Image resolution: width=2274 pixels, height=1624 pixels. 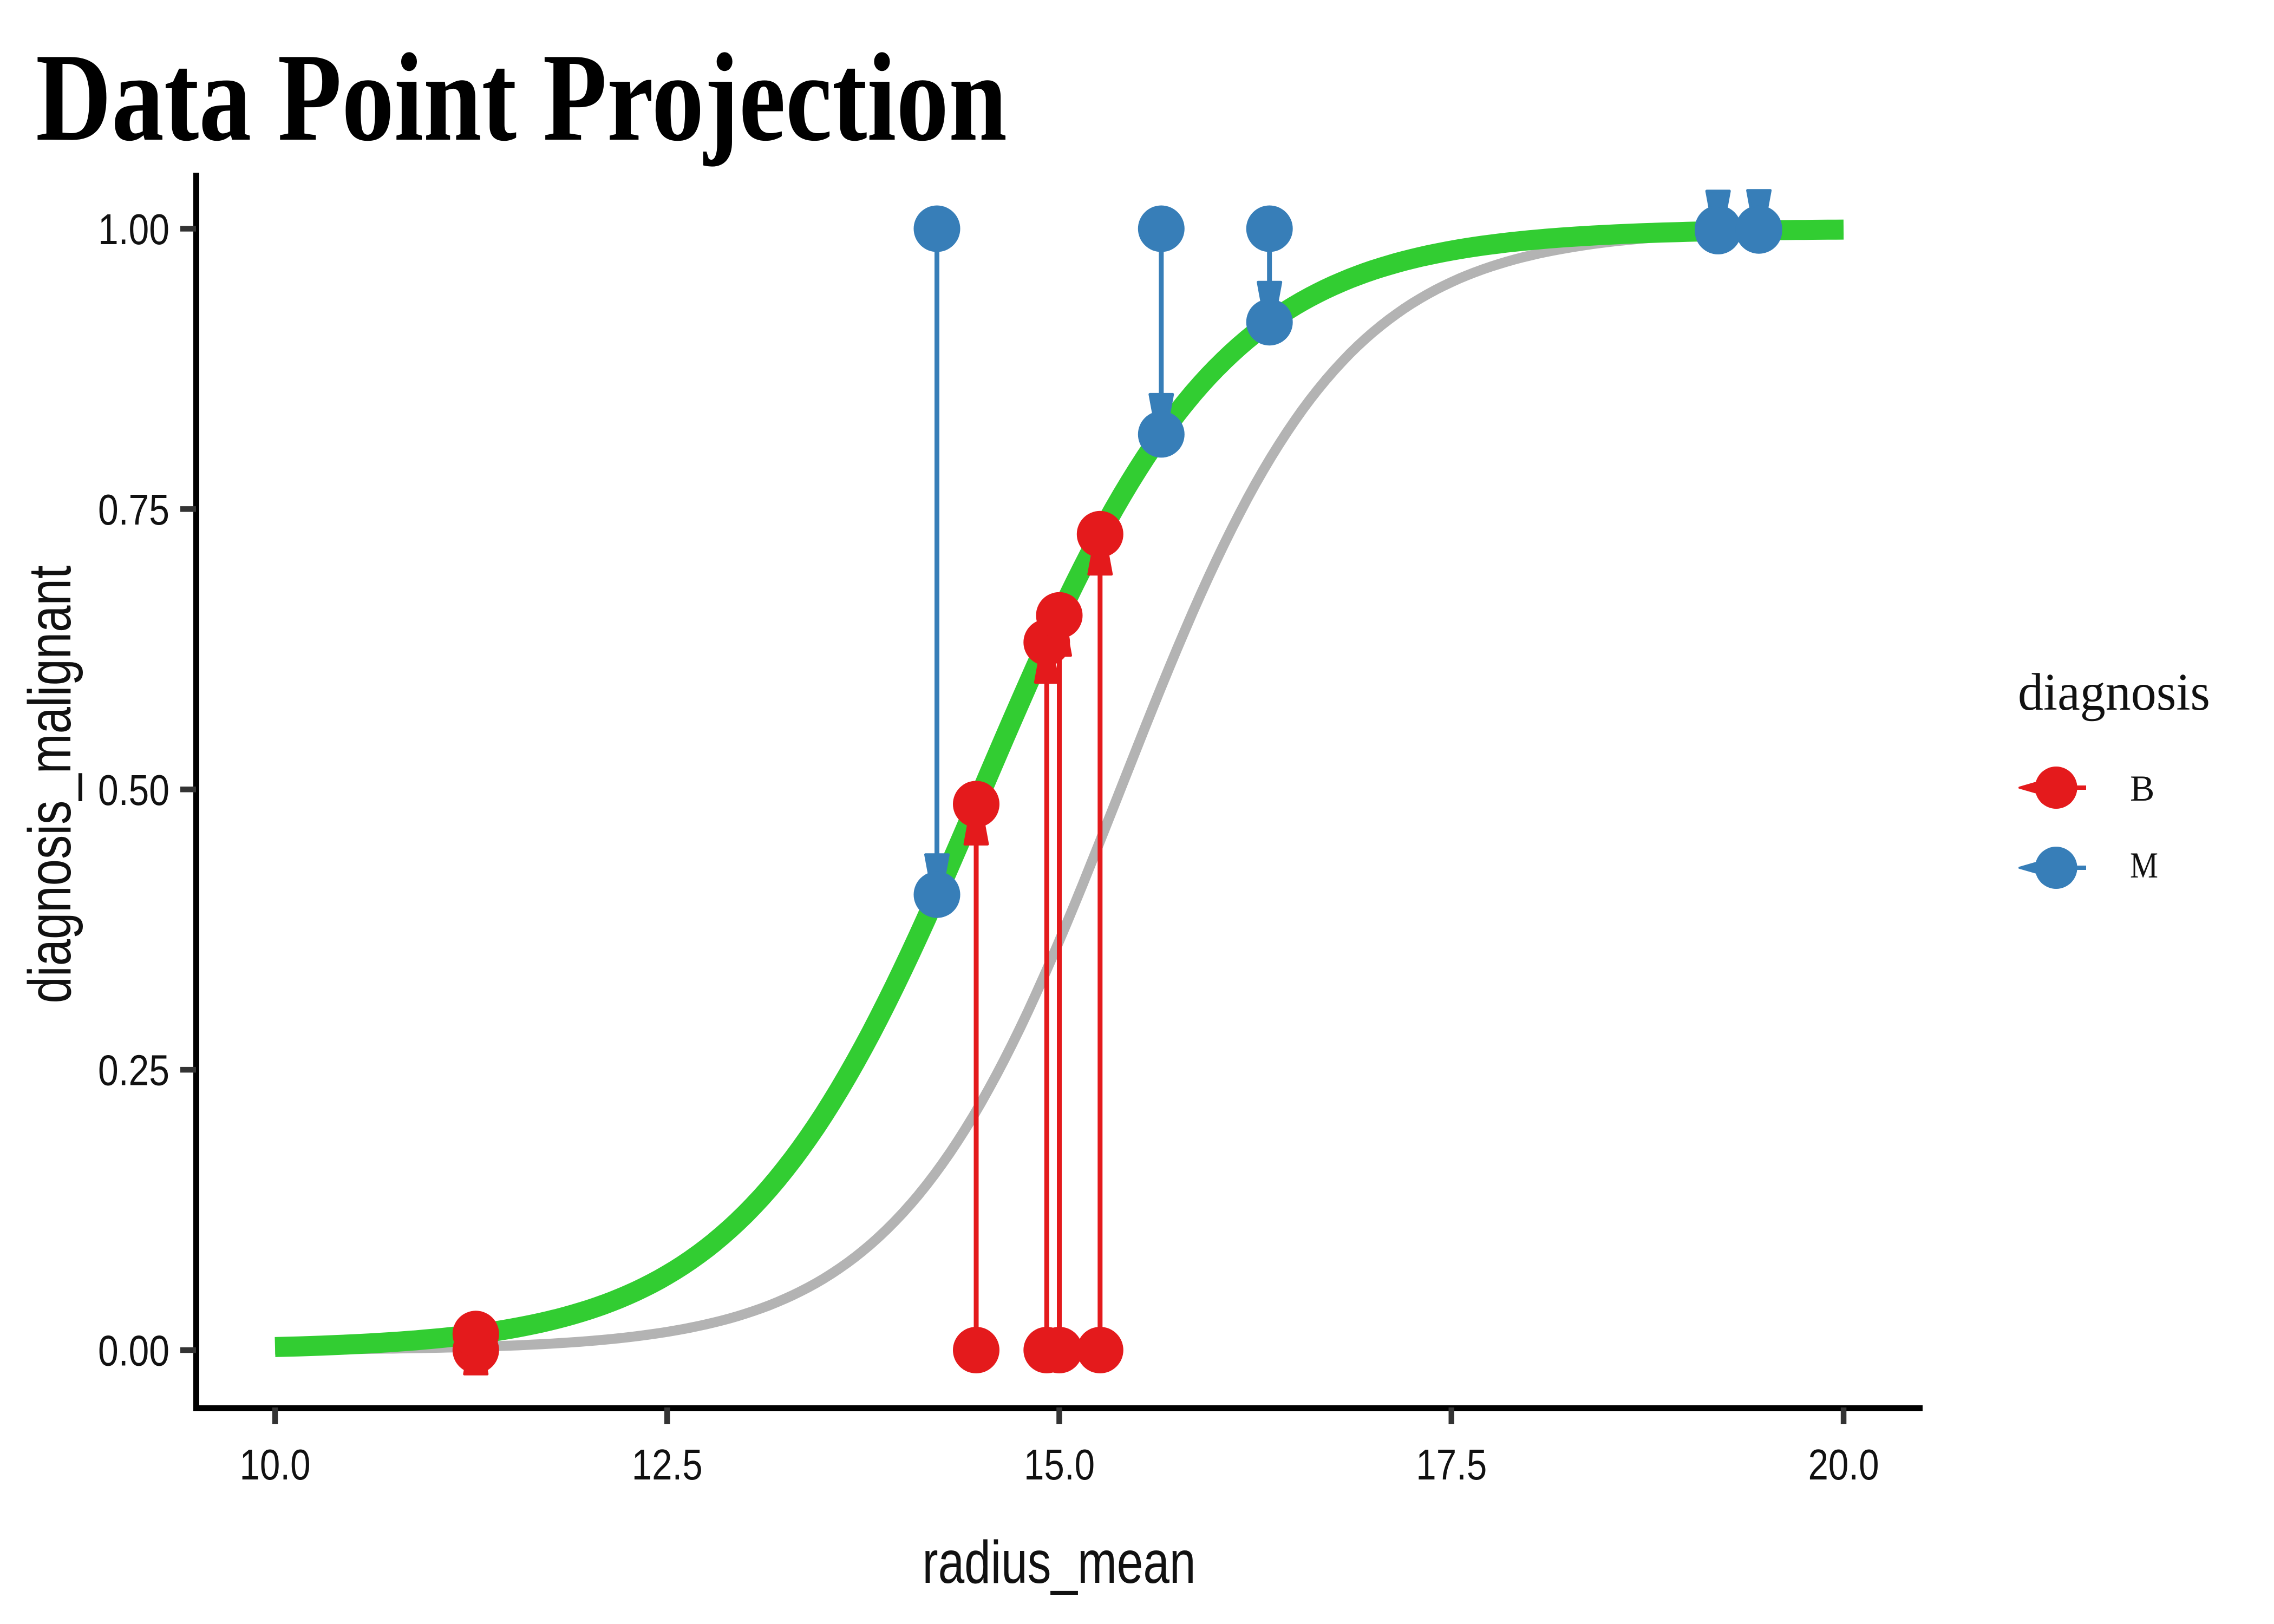 I want to click on svg-text: radius_mean, so click(x=1060, y=1562).